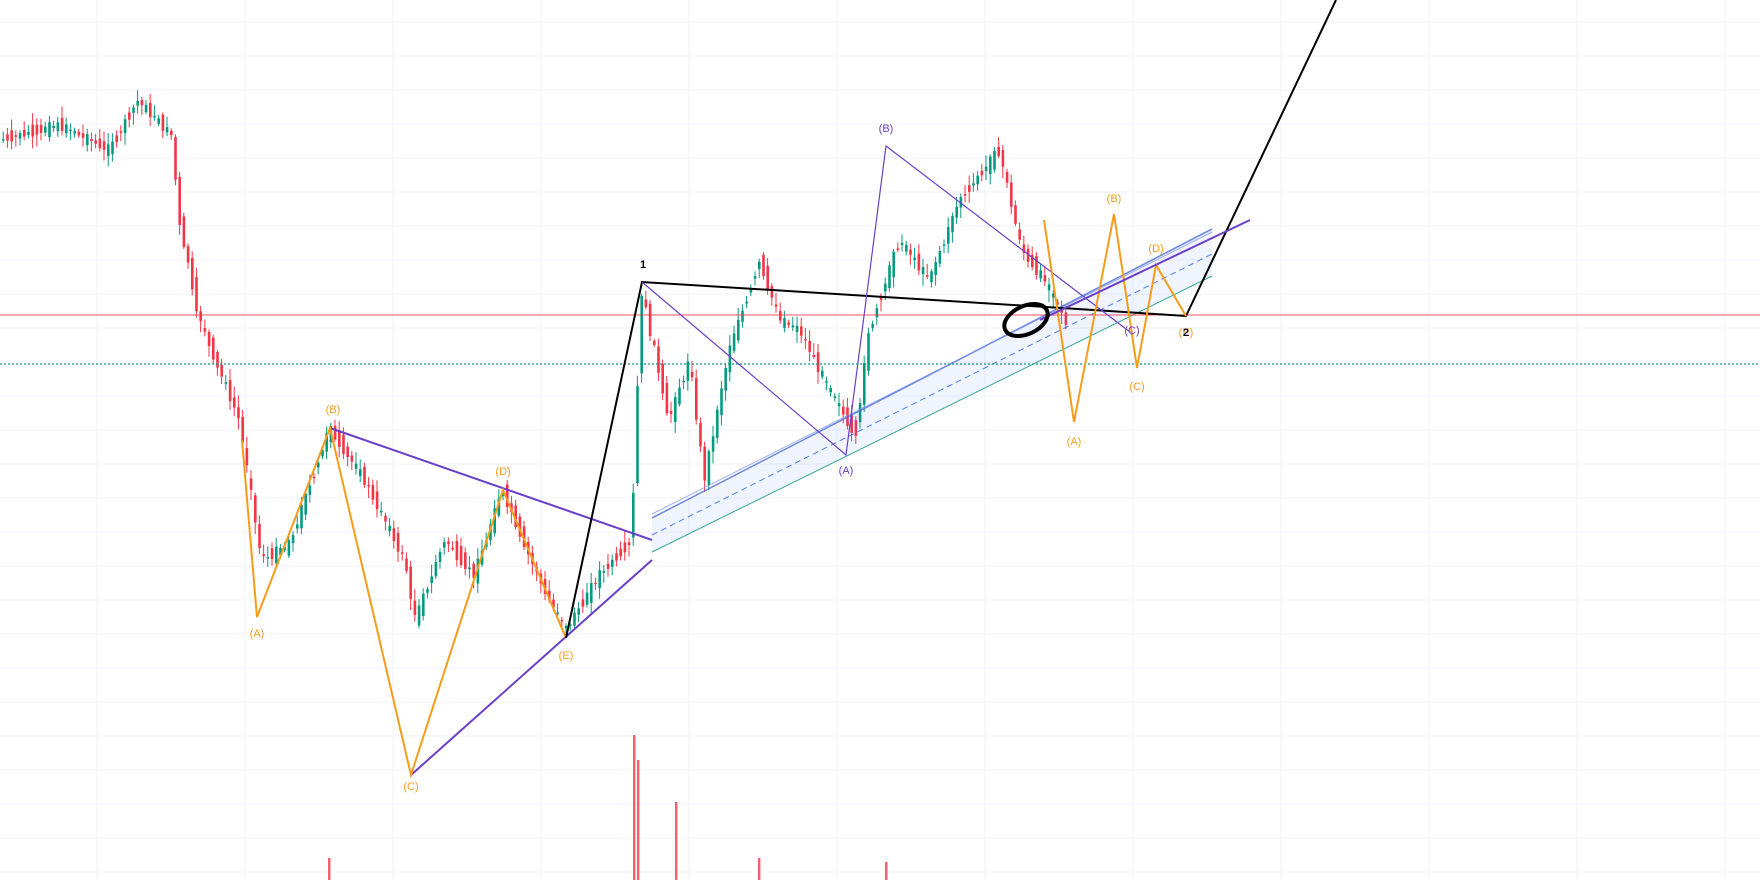 This screenshot has width=1760, height=880. Describe the element at coordinates (608, 807) in the screenshot. I see `volume-bars` at that location.